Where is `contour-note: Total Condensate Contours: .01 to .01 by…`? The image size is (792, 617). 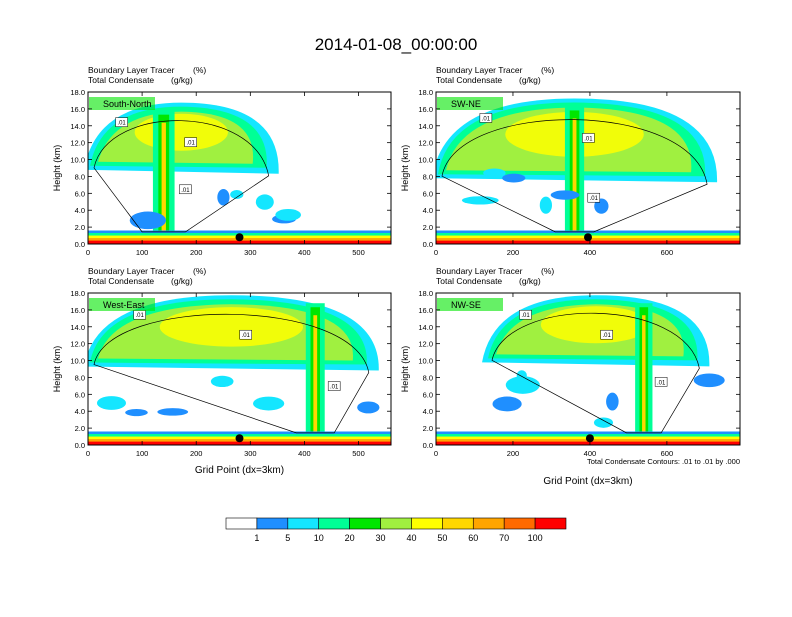
contour-note: Total Condensate Contours: .01 to .01 by… is located at coordinates (663, 461).